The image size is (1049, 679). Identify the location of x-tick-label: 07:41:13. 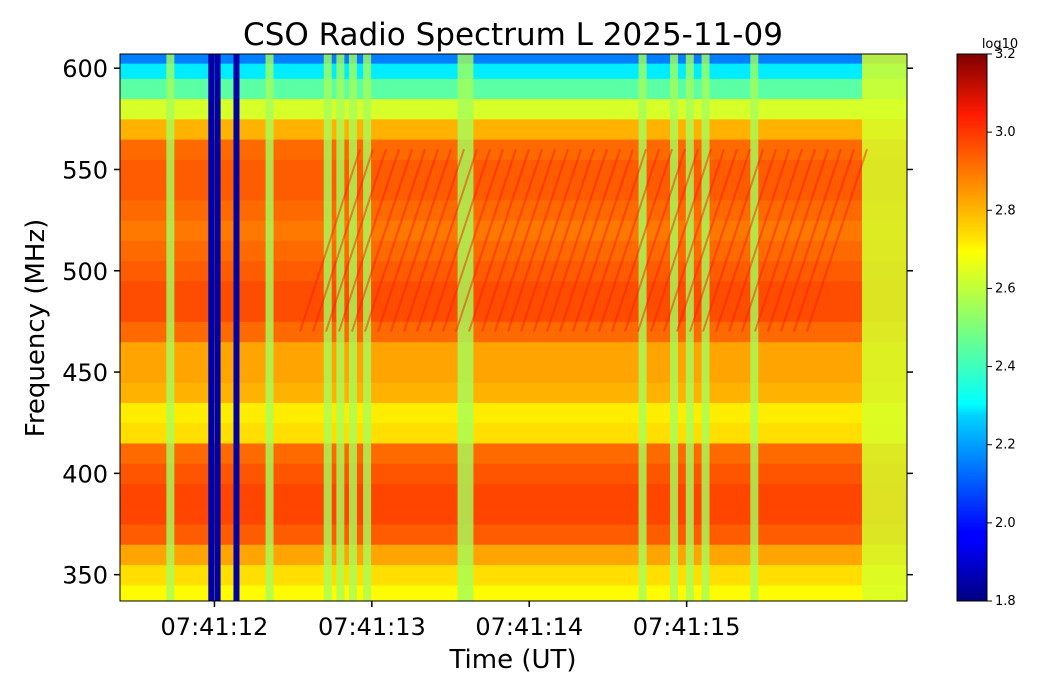
(372, 627).